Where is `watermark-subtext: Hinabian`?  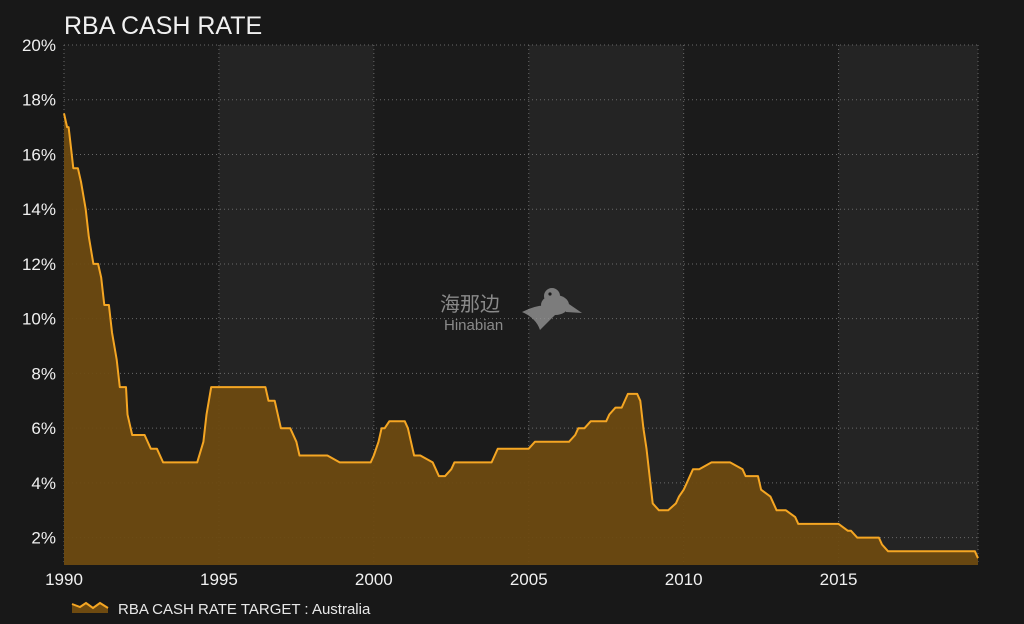 watermark-subtext: Hinabian is located at coordinates (473, 325).